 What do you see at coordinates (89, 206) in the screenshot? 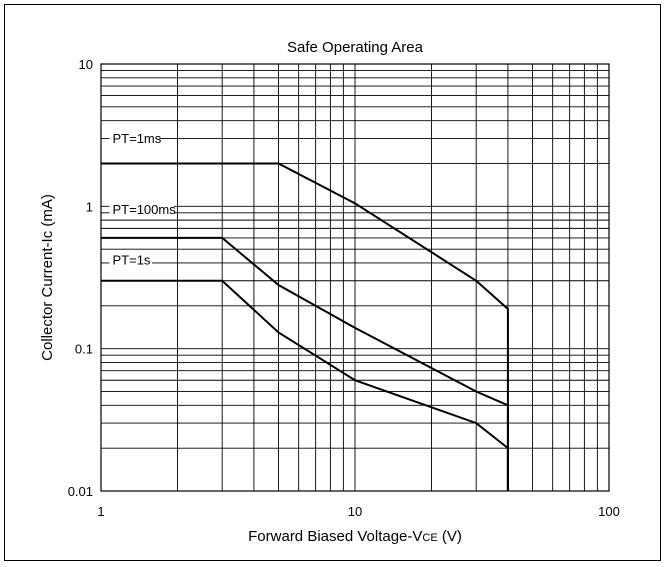
I see `y-tick-label: 1` at bounding box center [89, 206].